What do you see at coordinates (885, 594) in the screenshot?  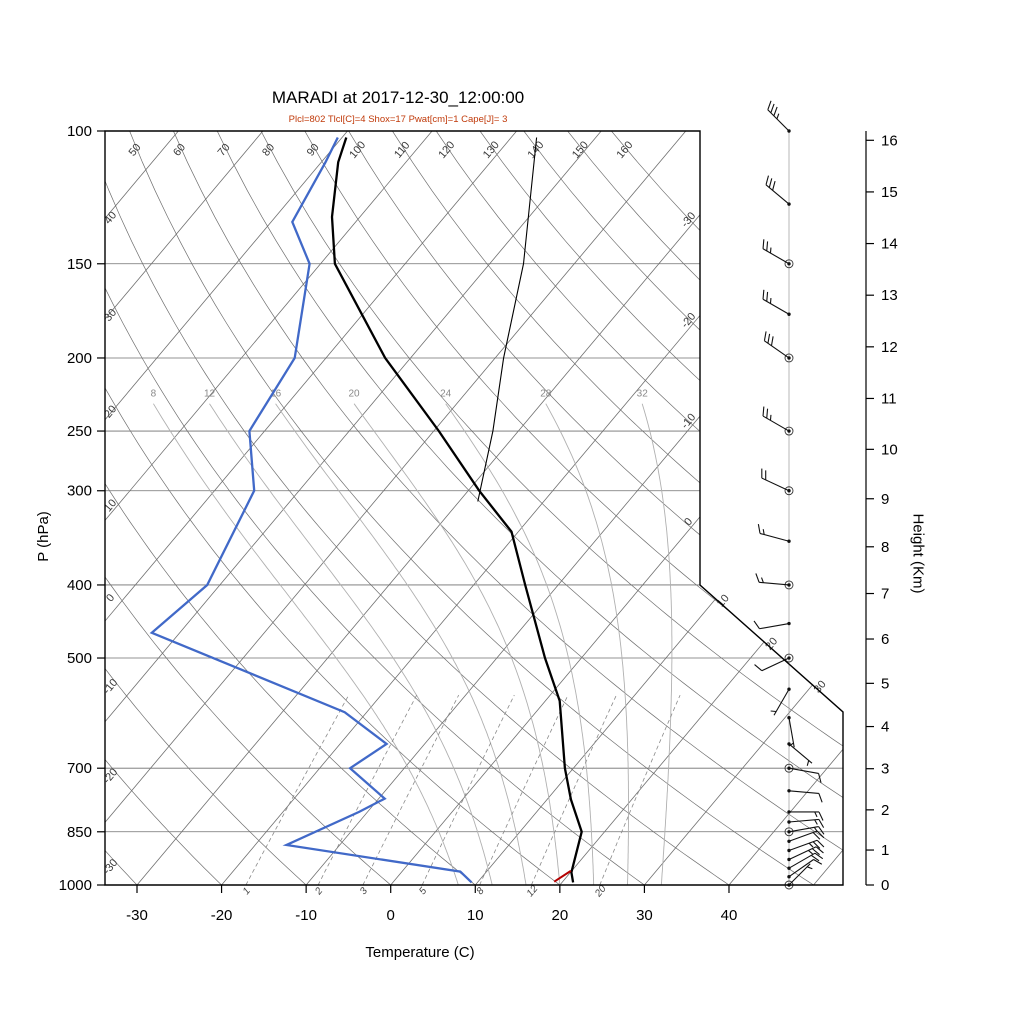 I see `svg-text: 7` at bounding box center [885, 594].